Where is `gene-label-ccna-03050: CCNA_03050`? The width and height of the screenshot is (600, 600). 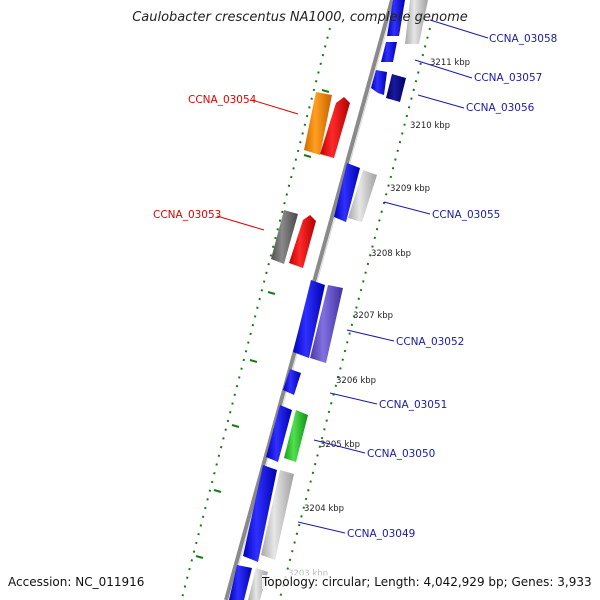
gene-label-ccna-03050: CCNA_03050 is located at coordinates (401, 454).